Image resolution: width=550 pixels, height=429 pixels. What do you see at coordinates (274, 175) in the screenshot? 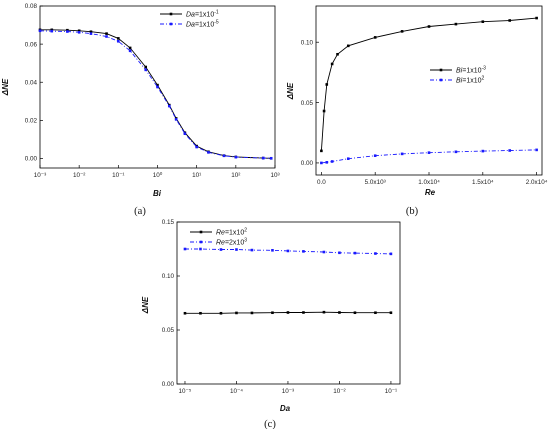
I see `x-tick-label: 10³` at bounding box center [274, 175].